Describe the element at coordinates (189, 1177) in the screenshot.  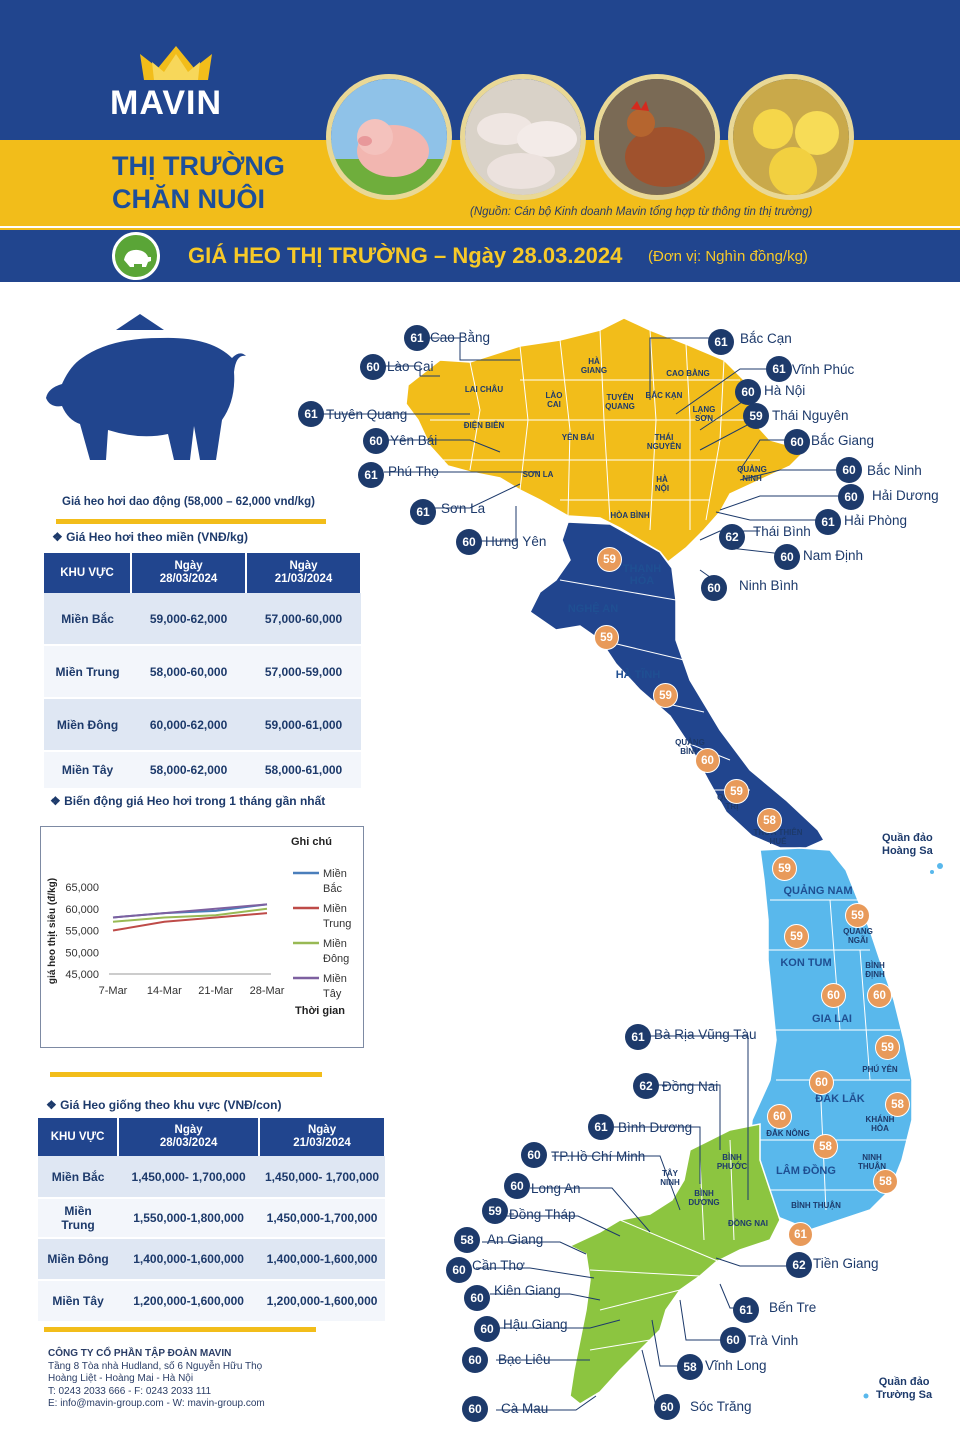
I see `table-cell: 1,450,000- 1,700,000` at that location.